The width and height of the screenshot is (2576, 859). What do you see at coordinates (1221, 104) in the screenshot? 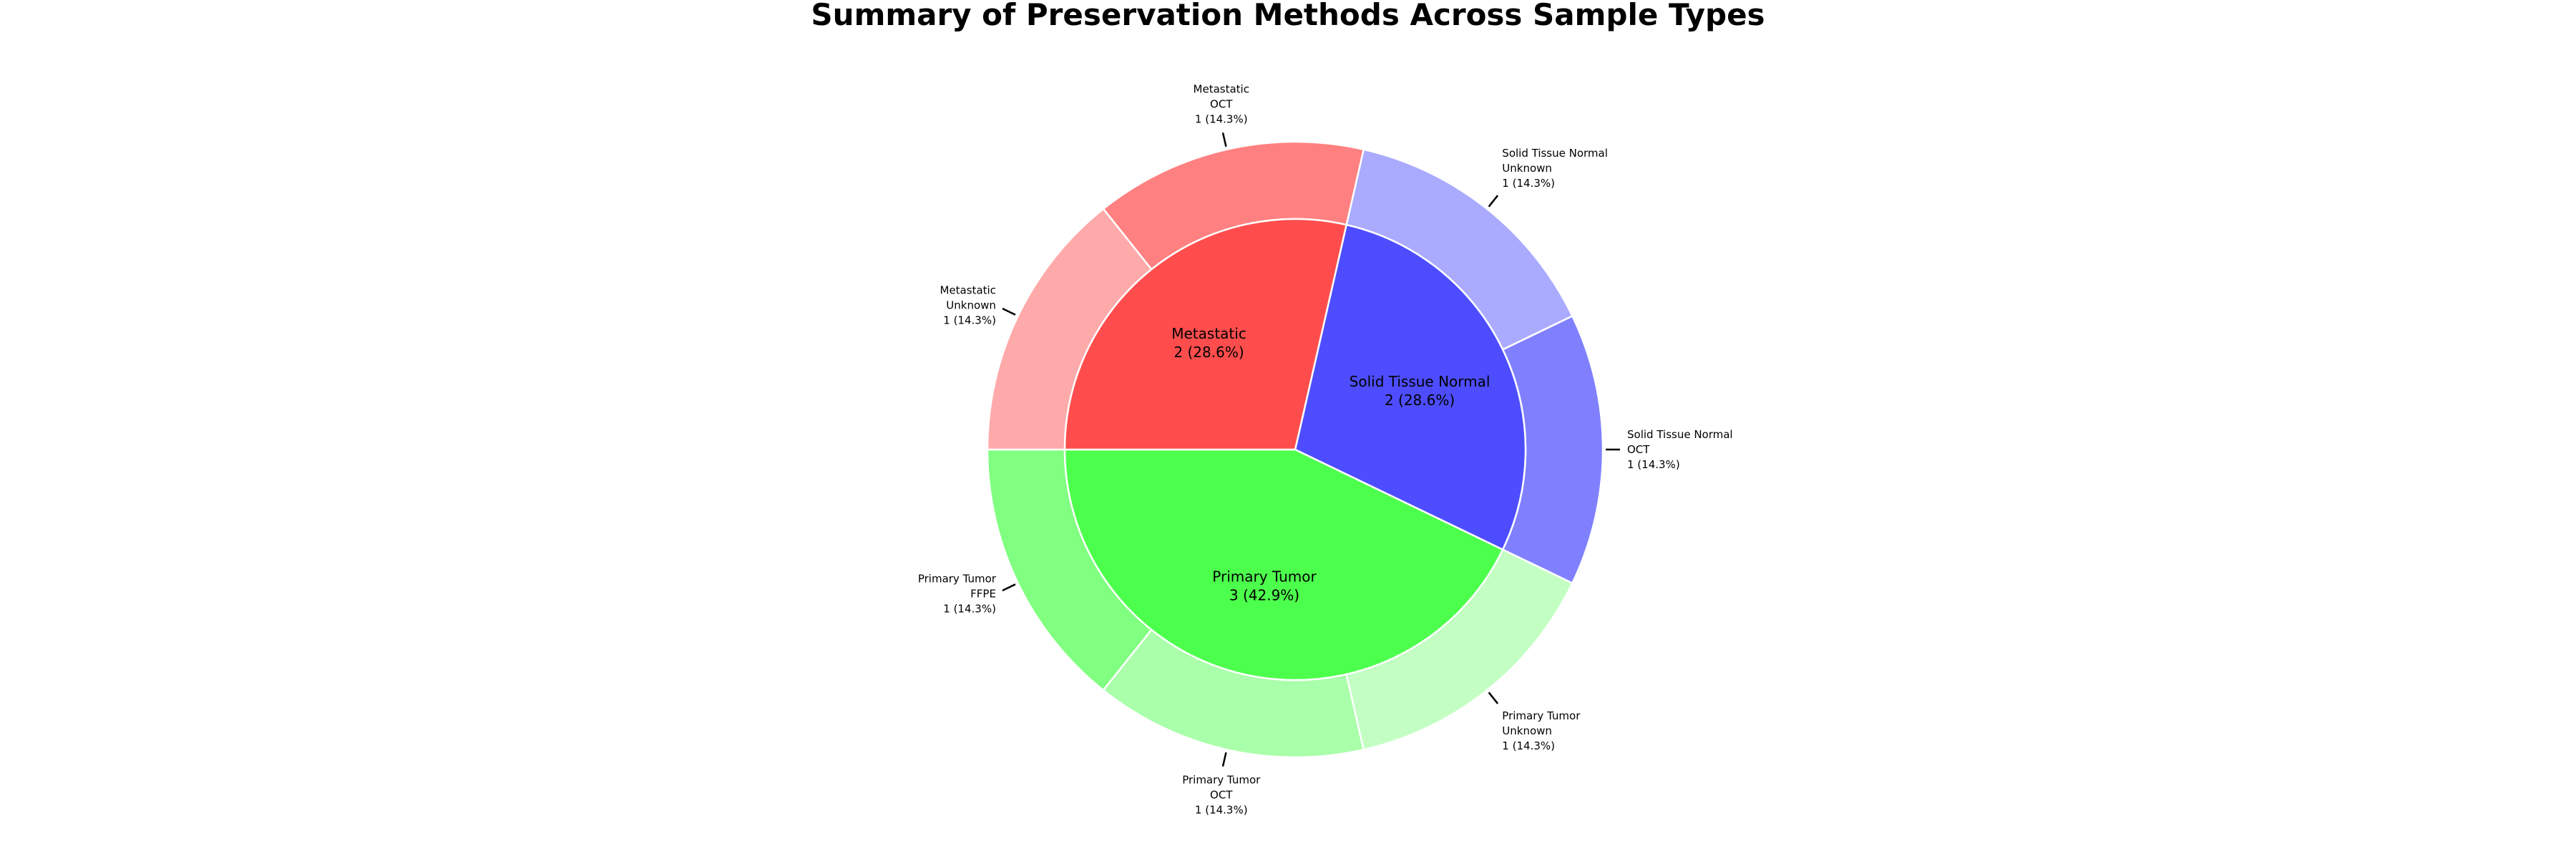
I see `outer-label-metastatic-oct: Metastatic OCT 1 (14.3%)` at bounding box center [1221, 104].